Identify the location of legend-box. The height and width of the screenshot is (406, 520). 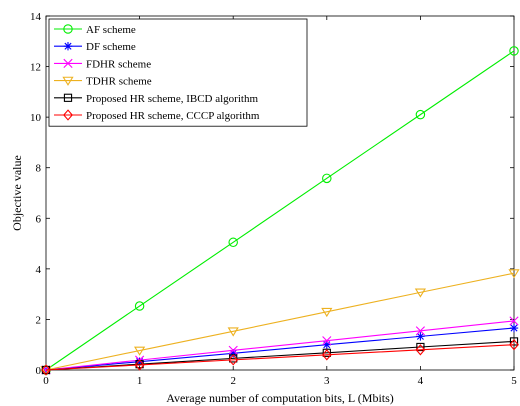
(178, 72).